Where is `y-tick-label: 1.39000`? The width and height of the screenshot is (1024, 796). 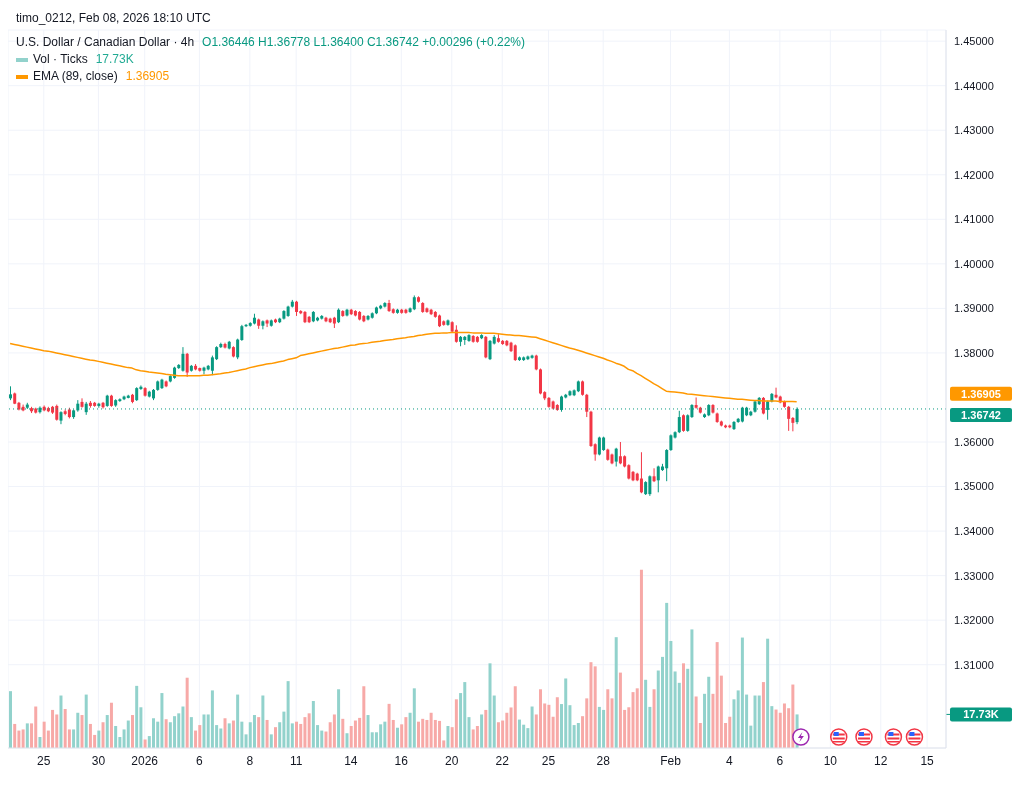 y-tick-label: 1.39000 is located at coordinates (974, 308).